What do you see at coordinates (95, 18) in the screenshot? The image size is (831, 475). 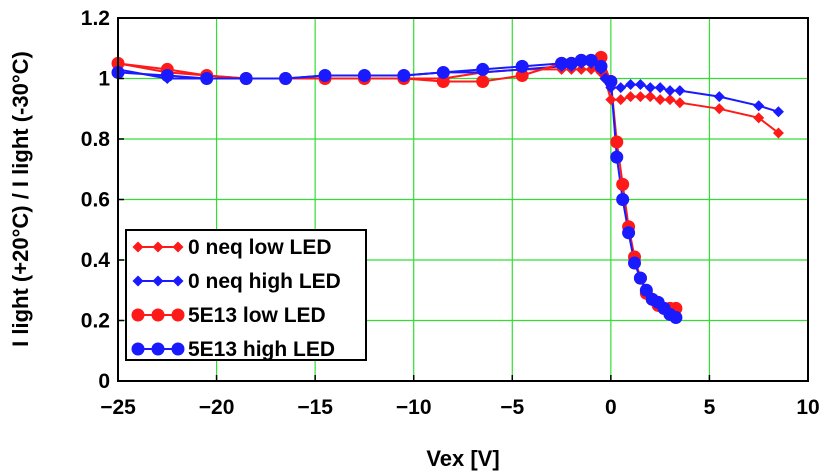 I see `y-tick-label: 1.2` at bounding box center [95, 18].